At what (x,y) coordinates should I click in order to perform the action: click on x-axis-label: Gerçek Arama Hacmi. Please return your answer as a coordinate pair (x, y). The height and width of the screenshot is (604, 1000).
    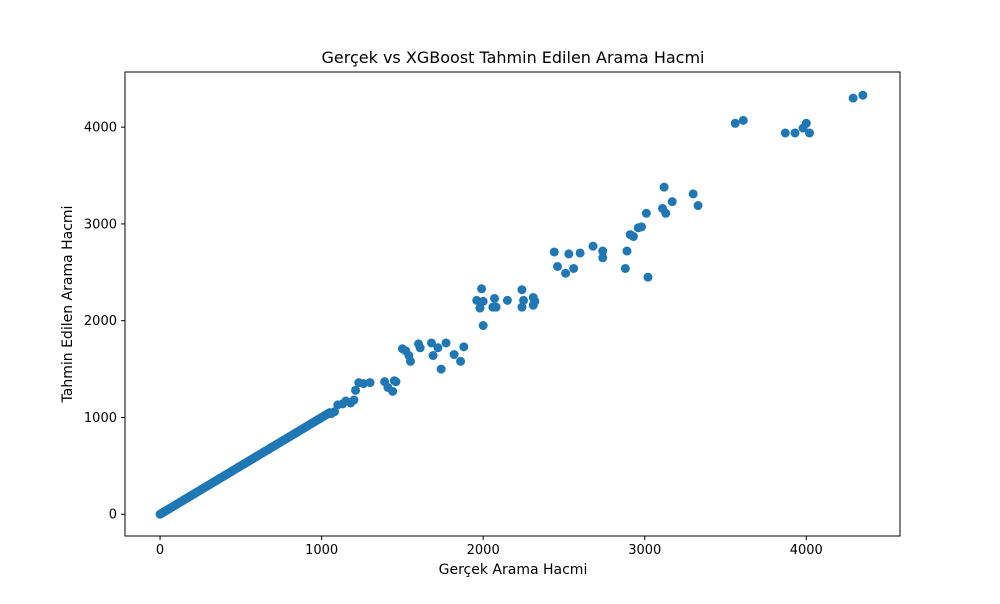
    Looking at the image, I should click on (513, 570).